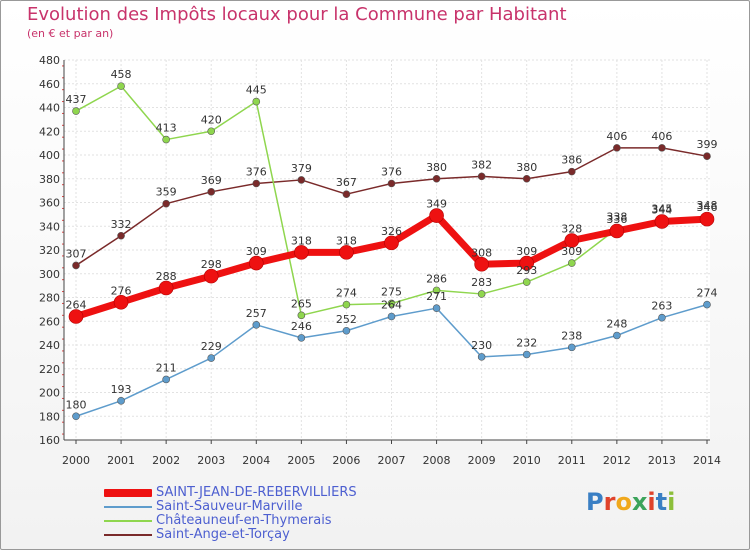 Image resolution: width=750 pixels, height=550 pixels. I want to click on y-tick-label: 380, so click(49, 179).